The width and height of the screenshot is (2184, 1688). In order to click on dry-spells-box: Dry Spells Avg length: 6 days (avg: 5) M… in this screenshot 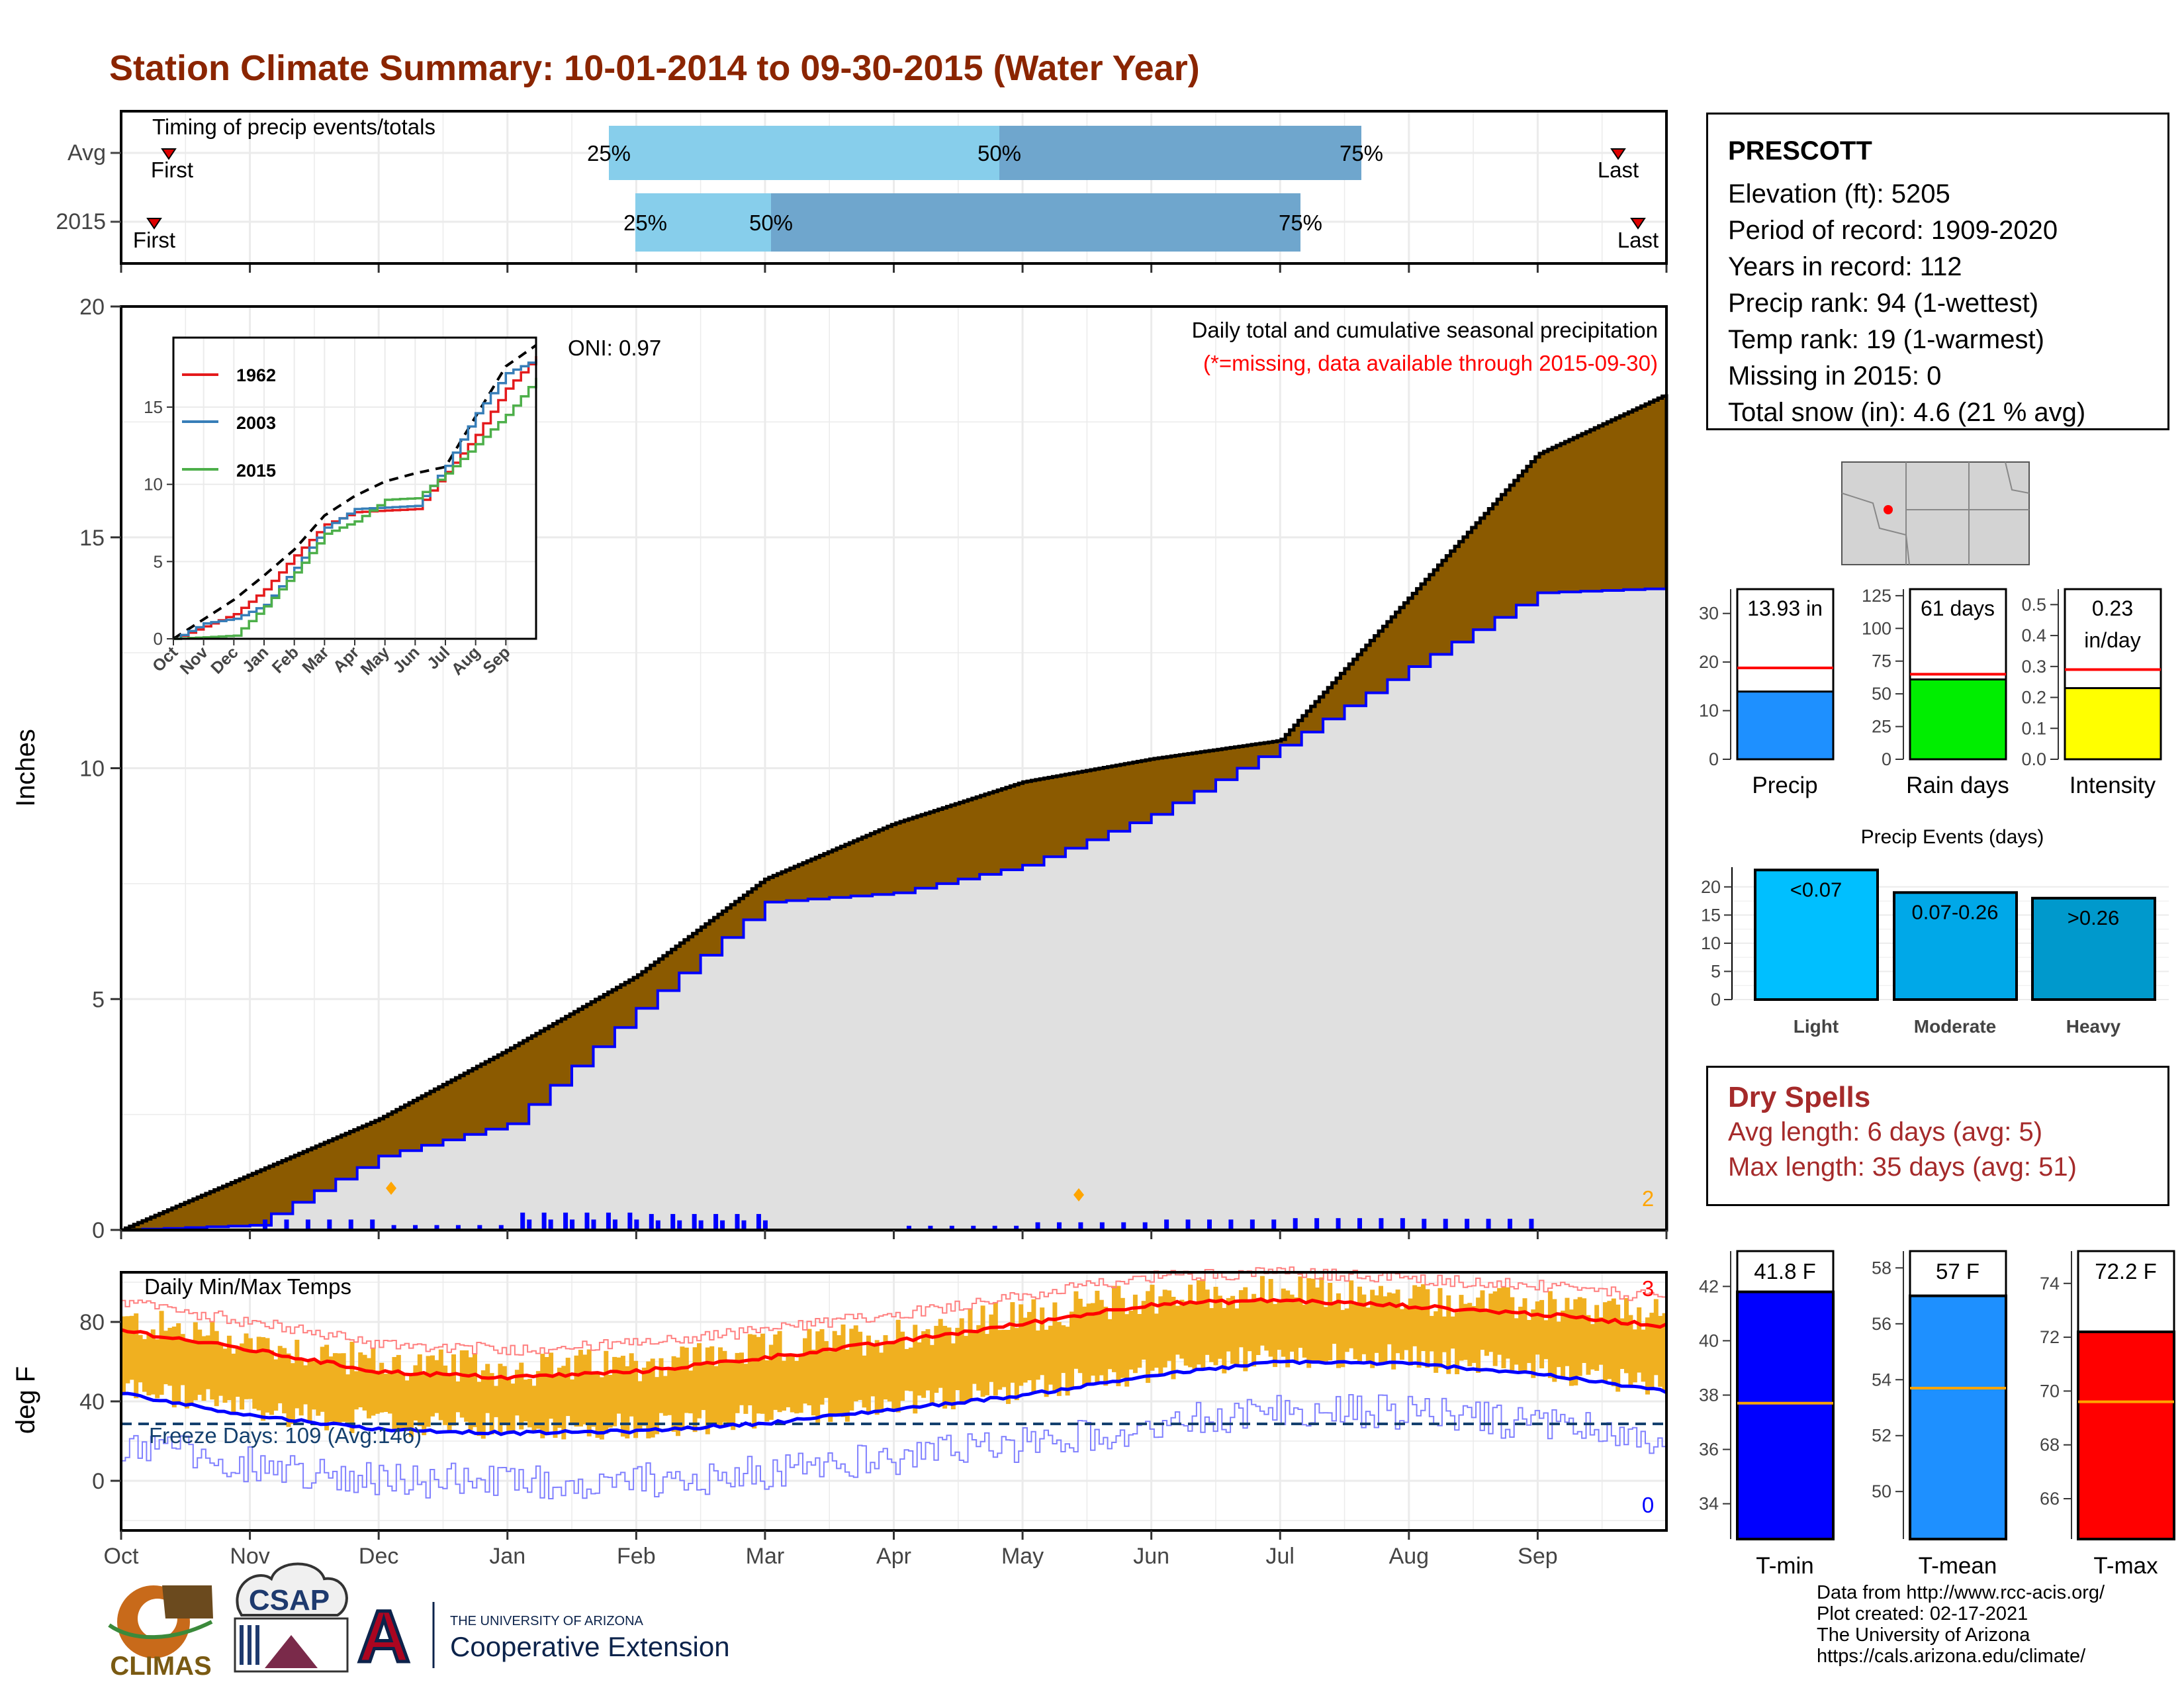, I will do `click(1937, 1136)`.